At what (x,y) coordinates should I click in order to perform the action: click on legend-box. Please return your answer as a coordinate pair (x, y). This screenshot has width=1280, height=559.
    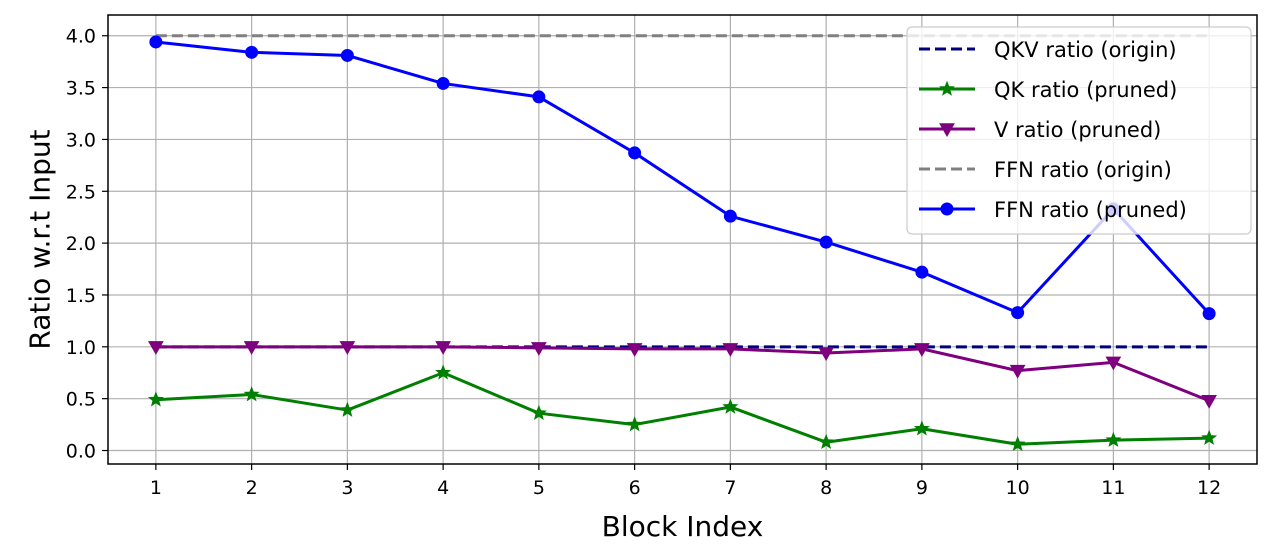
    Looking at the image, I should click on (1079, 130).